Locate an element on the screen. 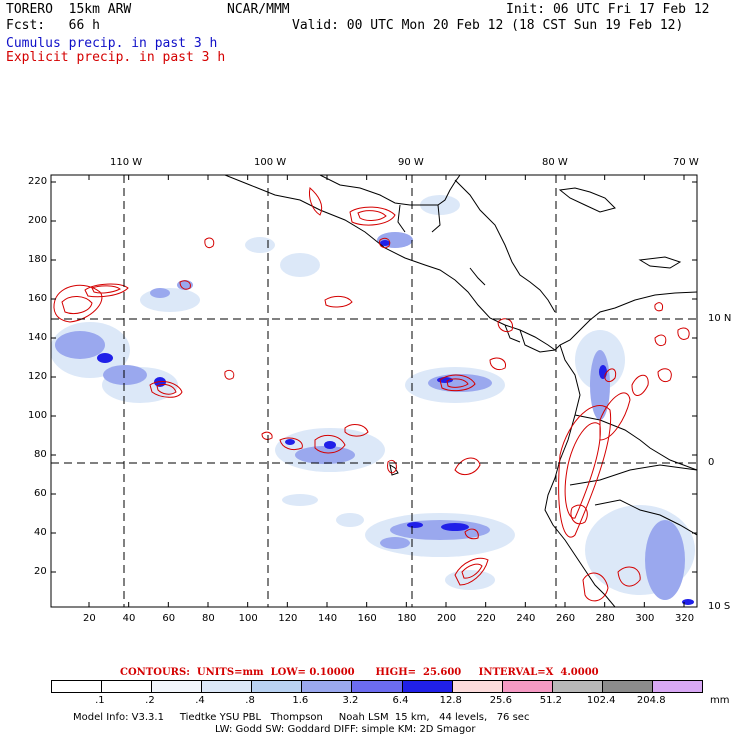  colorbar-label: 102.4 is located at coordinates (601, 700).